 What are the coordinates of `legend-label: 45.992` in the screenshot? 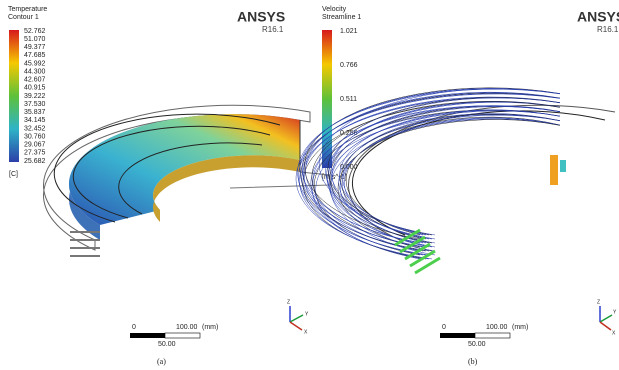 It's located at (35, 63).